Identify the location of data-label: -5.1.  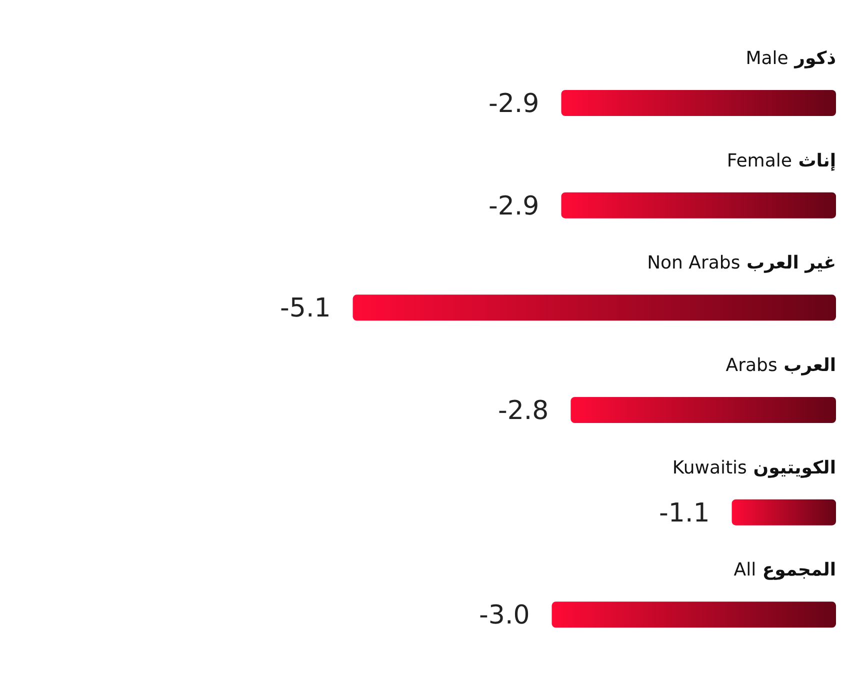
(305, 309).